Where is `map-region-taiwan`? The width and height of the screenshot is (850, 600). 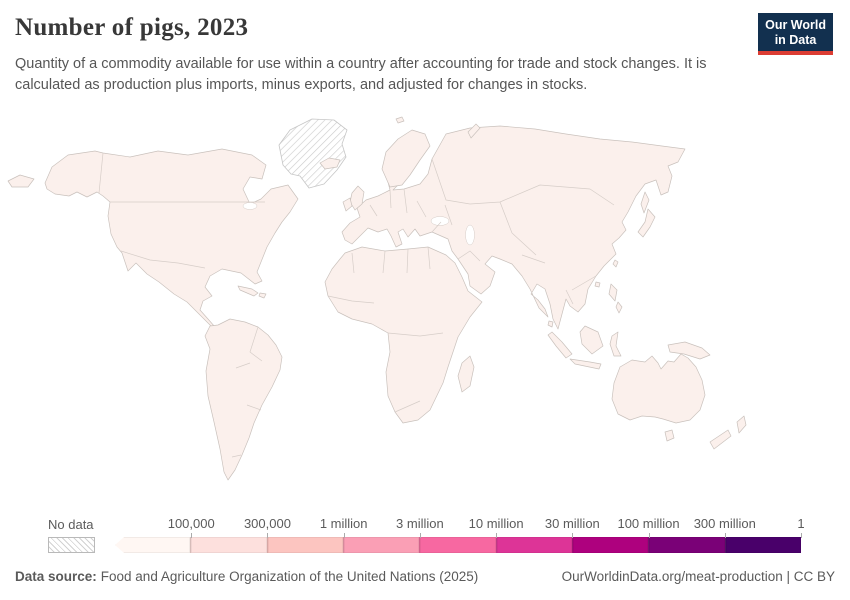 map-region-taiwan is located at coordinates (615, 263).